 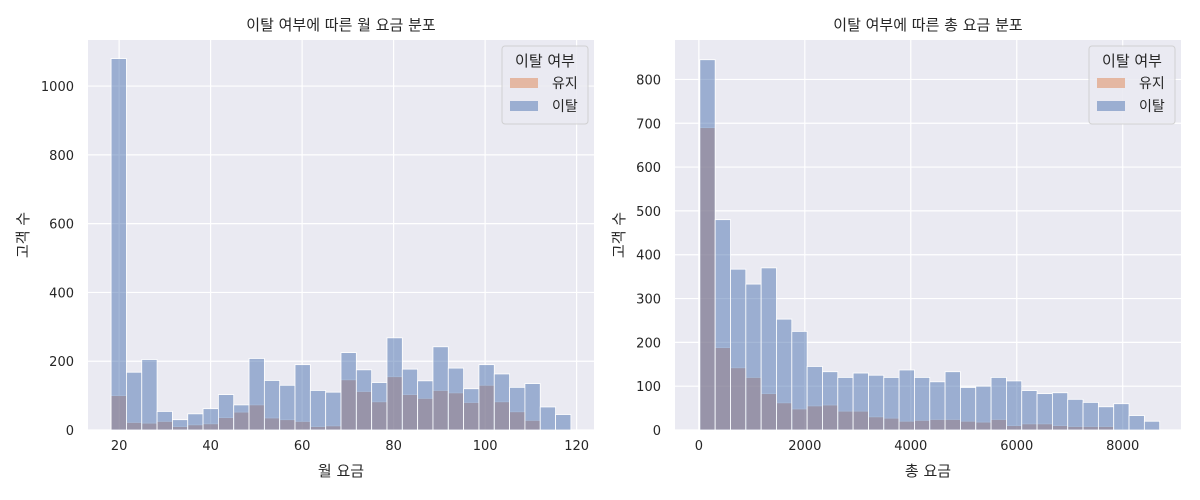 What do you see at coordinates (302, 446) in the screenshot?
I see `x-tick-label: 60` at bounding box center [302, 446].